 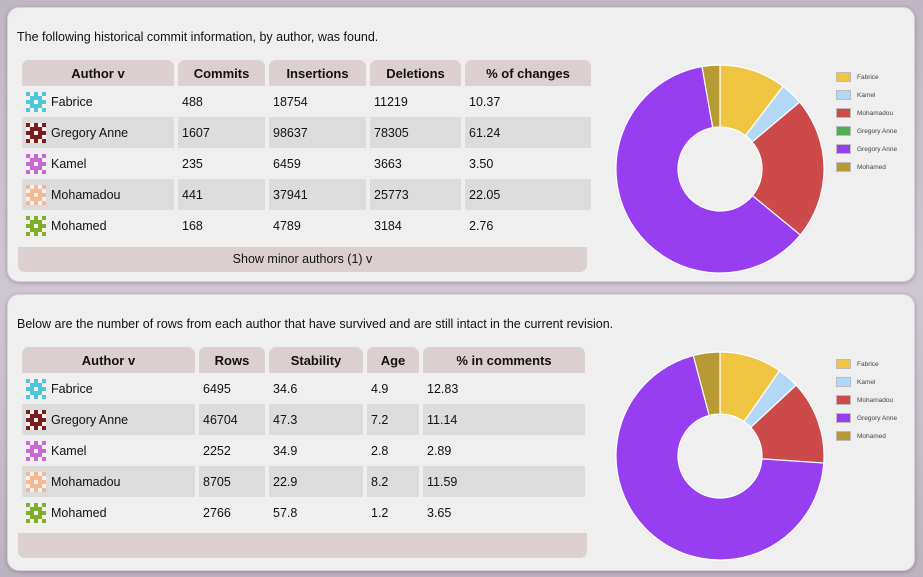 What do you see at coordinates (415, 132) in the screenshot?
I see `deletions-cell: 78305` at bounding box center [415, 132].